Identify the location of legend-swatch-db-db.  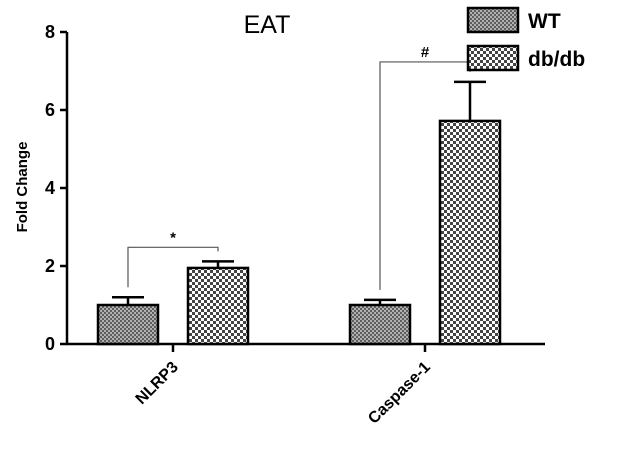
(493, 58).